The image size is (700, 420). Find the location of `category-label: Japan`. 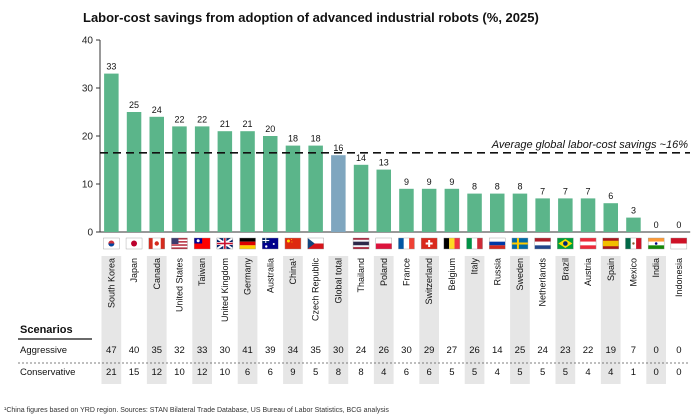

category-label: Japan is located at coordinates (134, 270).